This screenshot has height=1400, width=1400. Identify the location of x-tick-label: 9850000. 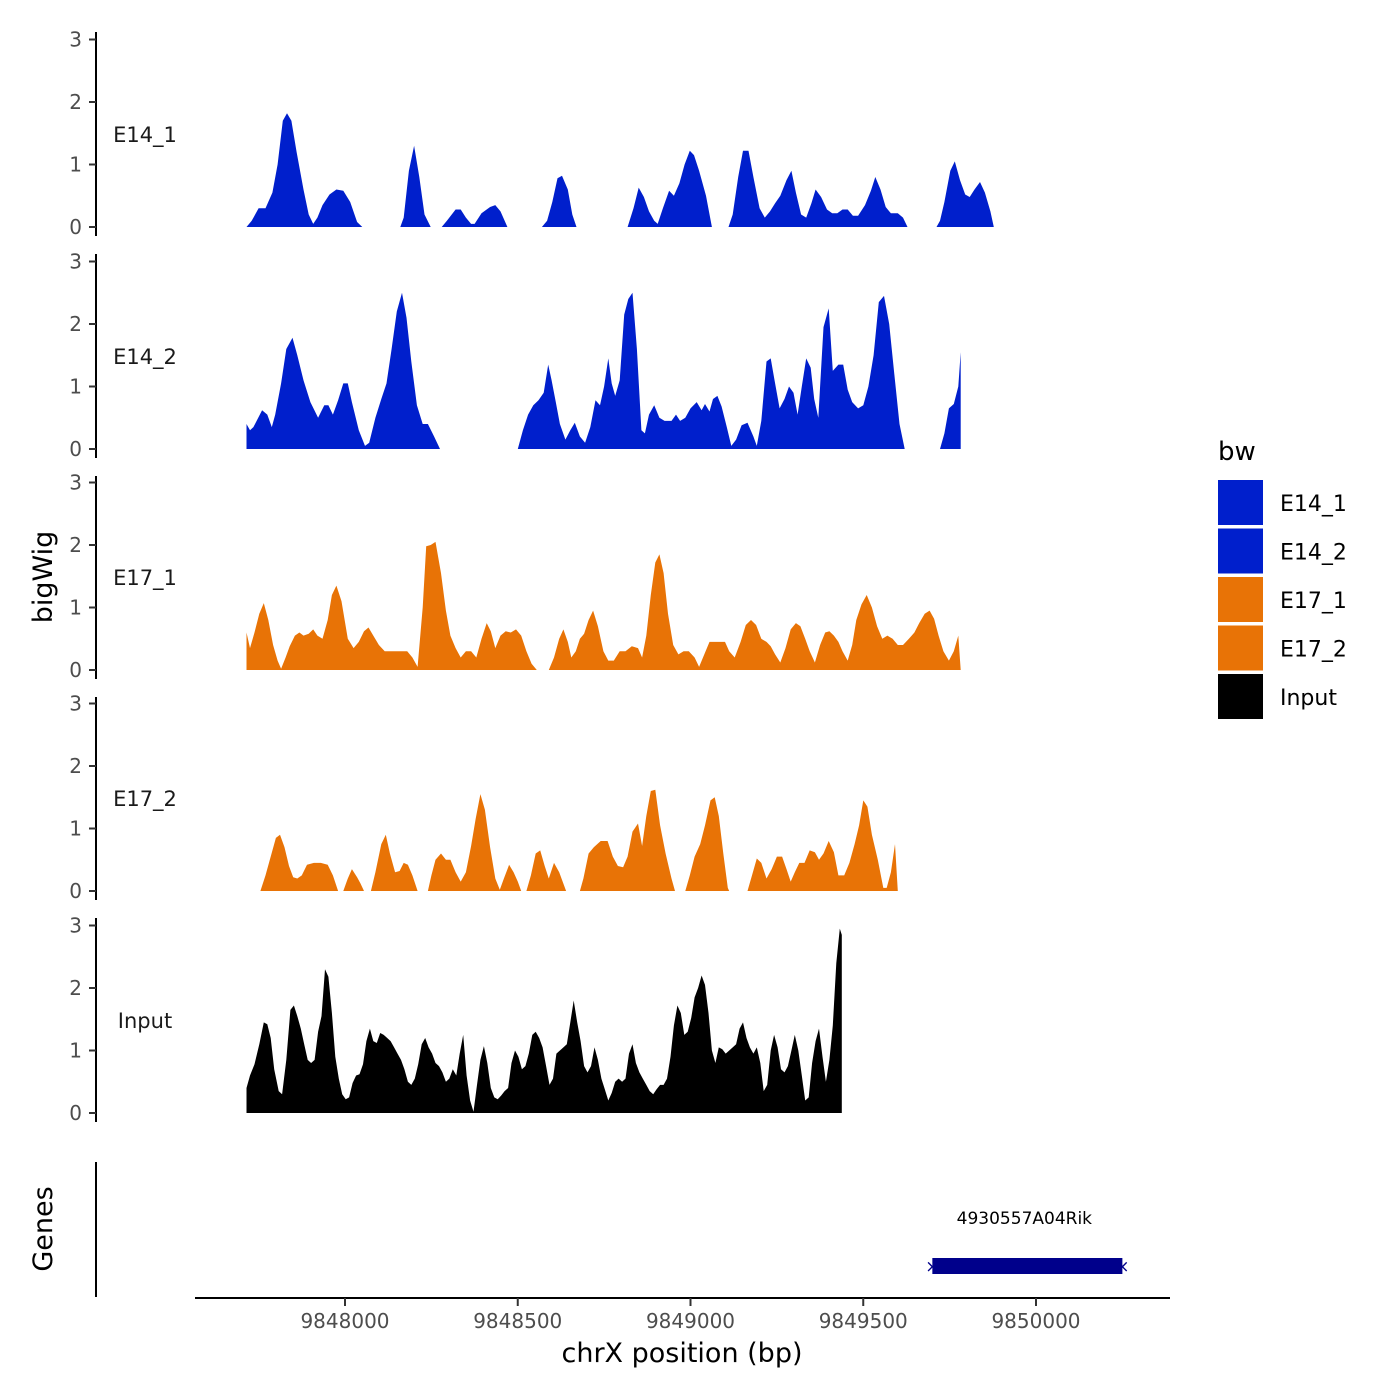
(1035, 1321).